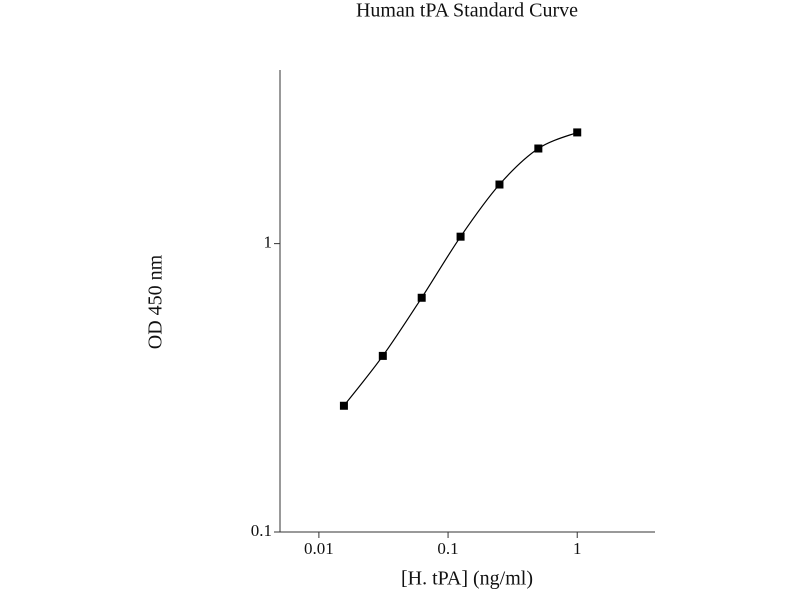 Image resolution: width=800 pixels, height=600 pixels. I want to click on x-tick-label: 1, so click(577, 548).